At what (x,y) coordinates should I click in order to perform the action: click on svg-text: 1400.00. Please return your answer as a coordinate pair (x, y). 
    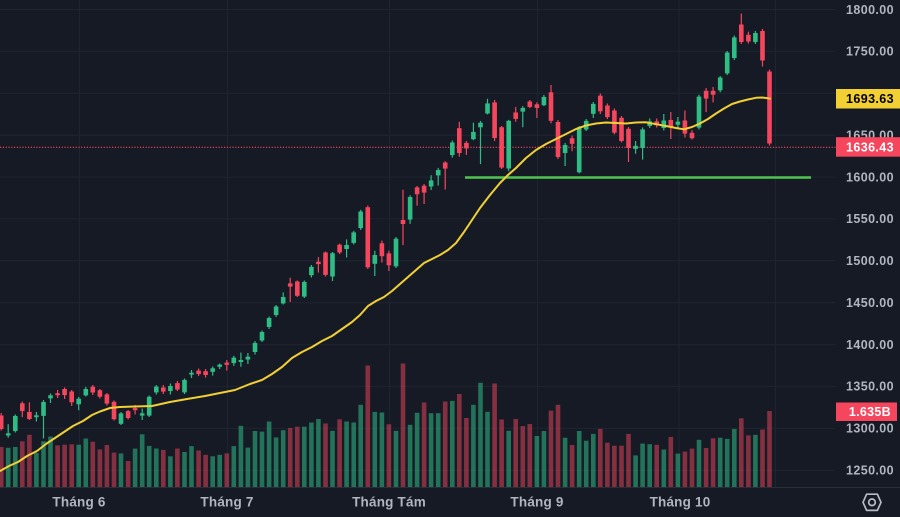
    Looking at the image, I should click on (870, 345).